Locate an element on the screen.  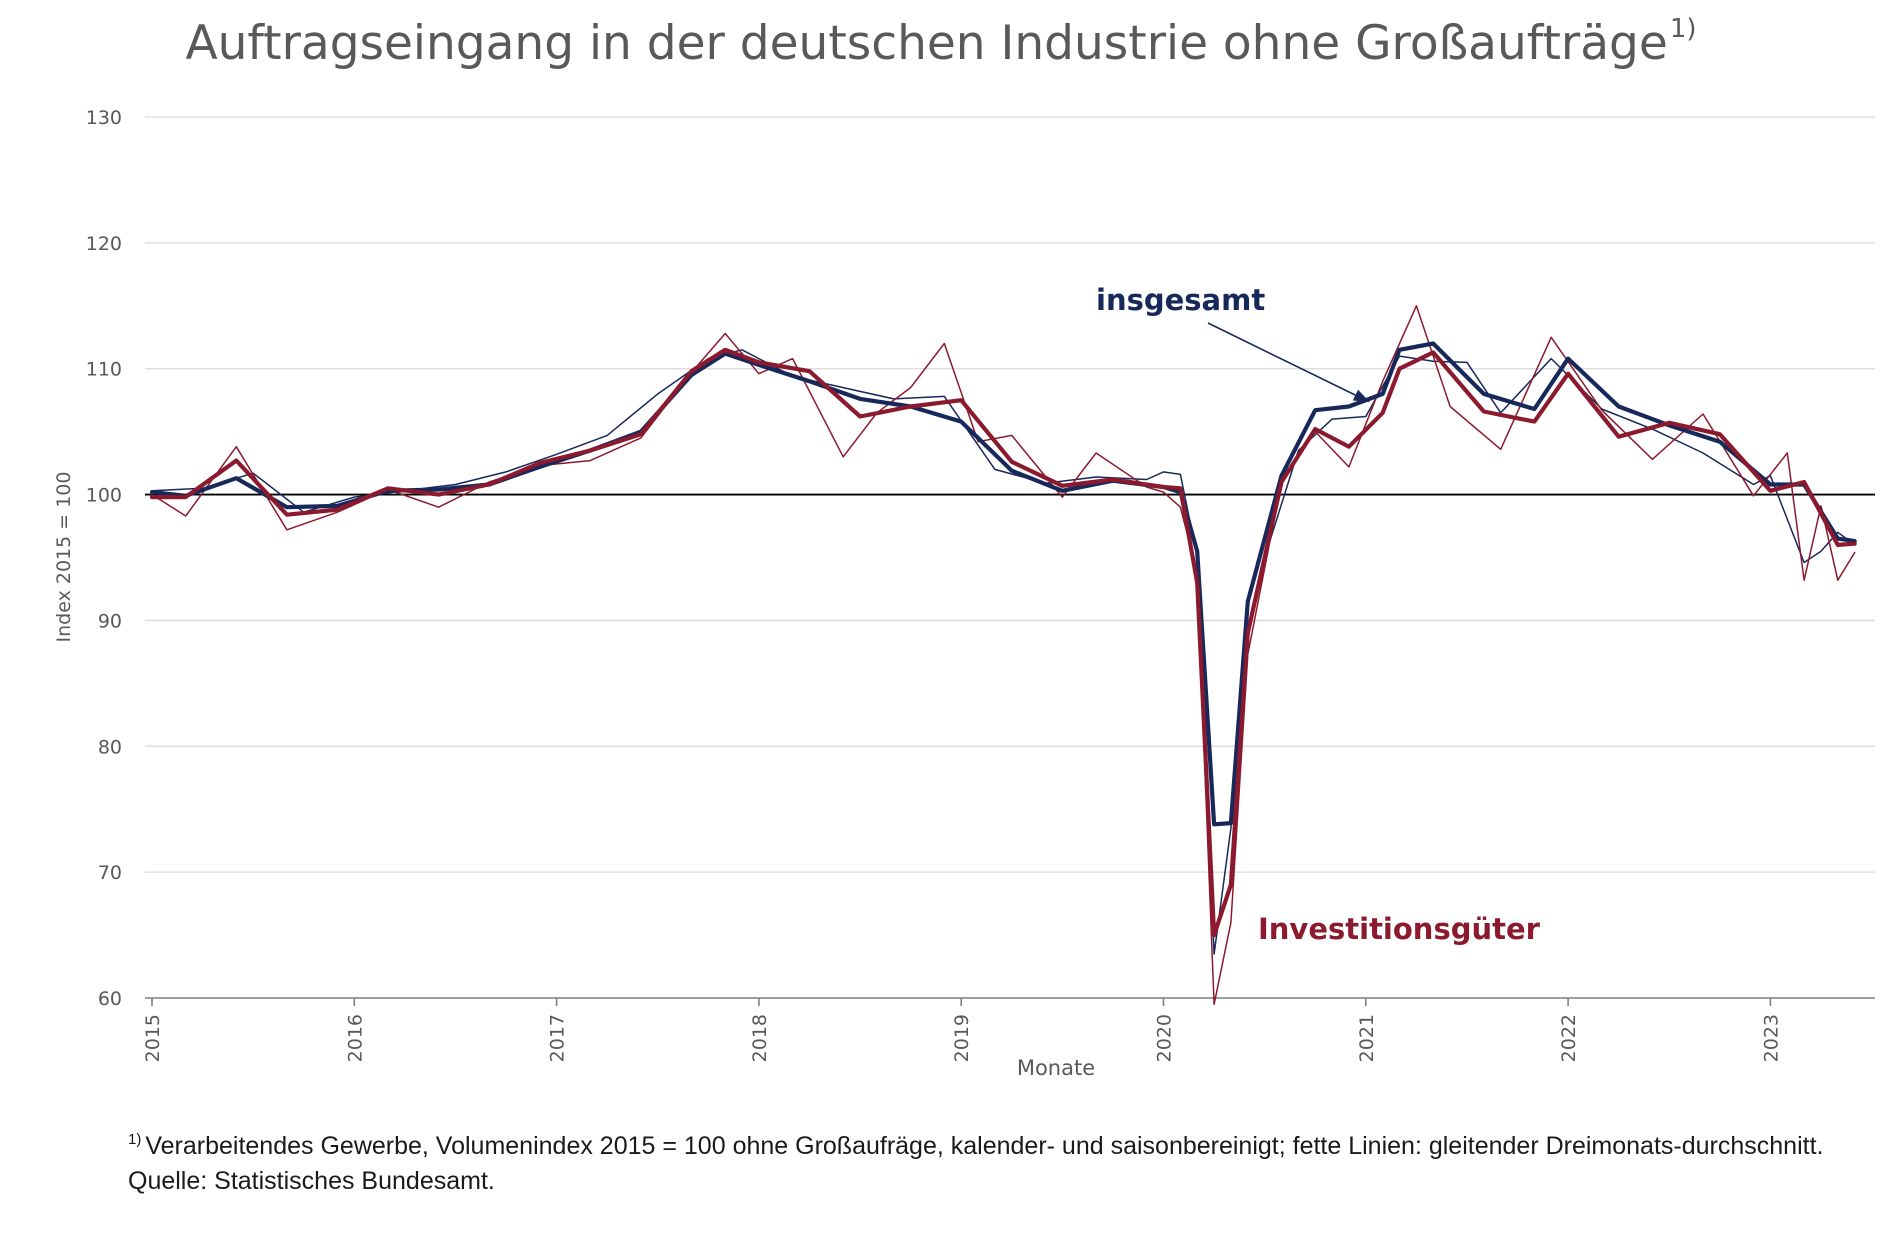
x-tick-label-2018: 2018 is located at coordinates (760, 1038).